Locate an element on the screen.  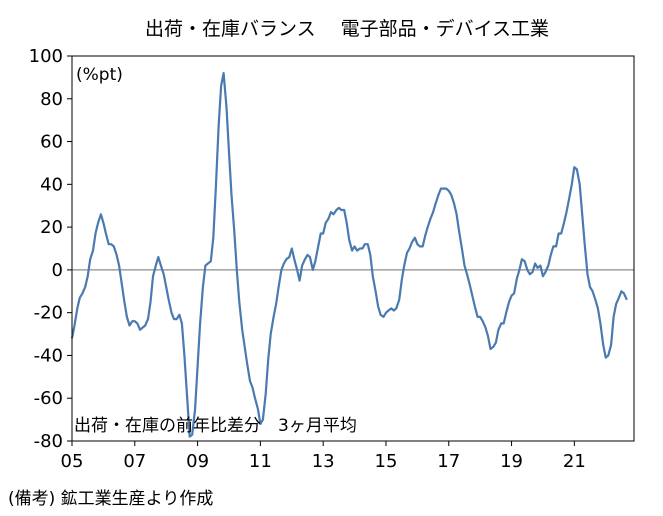
y-tick-label: -20 is located at coordinates (48, 313).